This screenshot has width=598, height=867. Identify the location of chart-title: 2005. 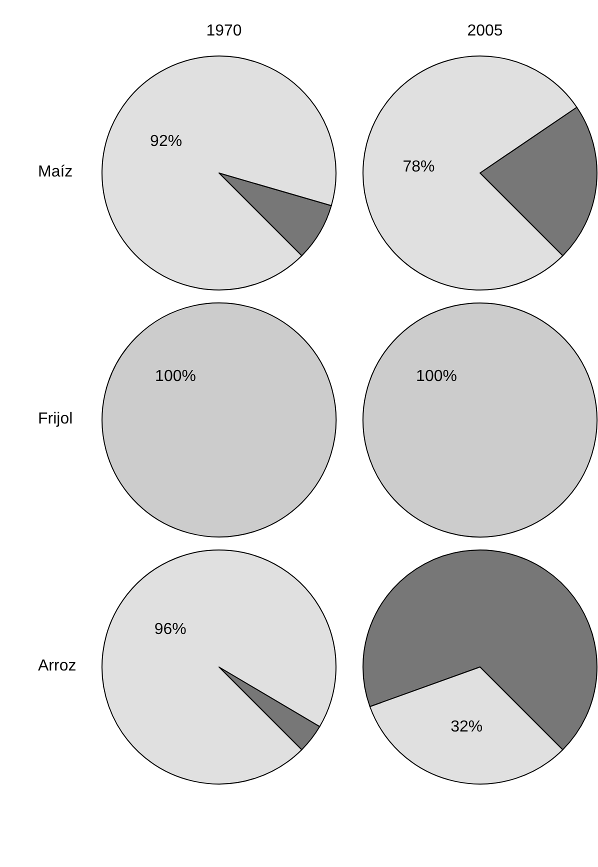
(485, 31).